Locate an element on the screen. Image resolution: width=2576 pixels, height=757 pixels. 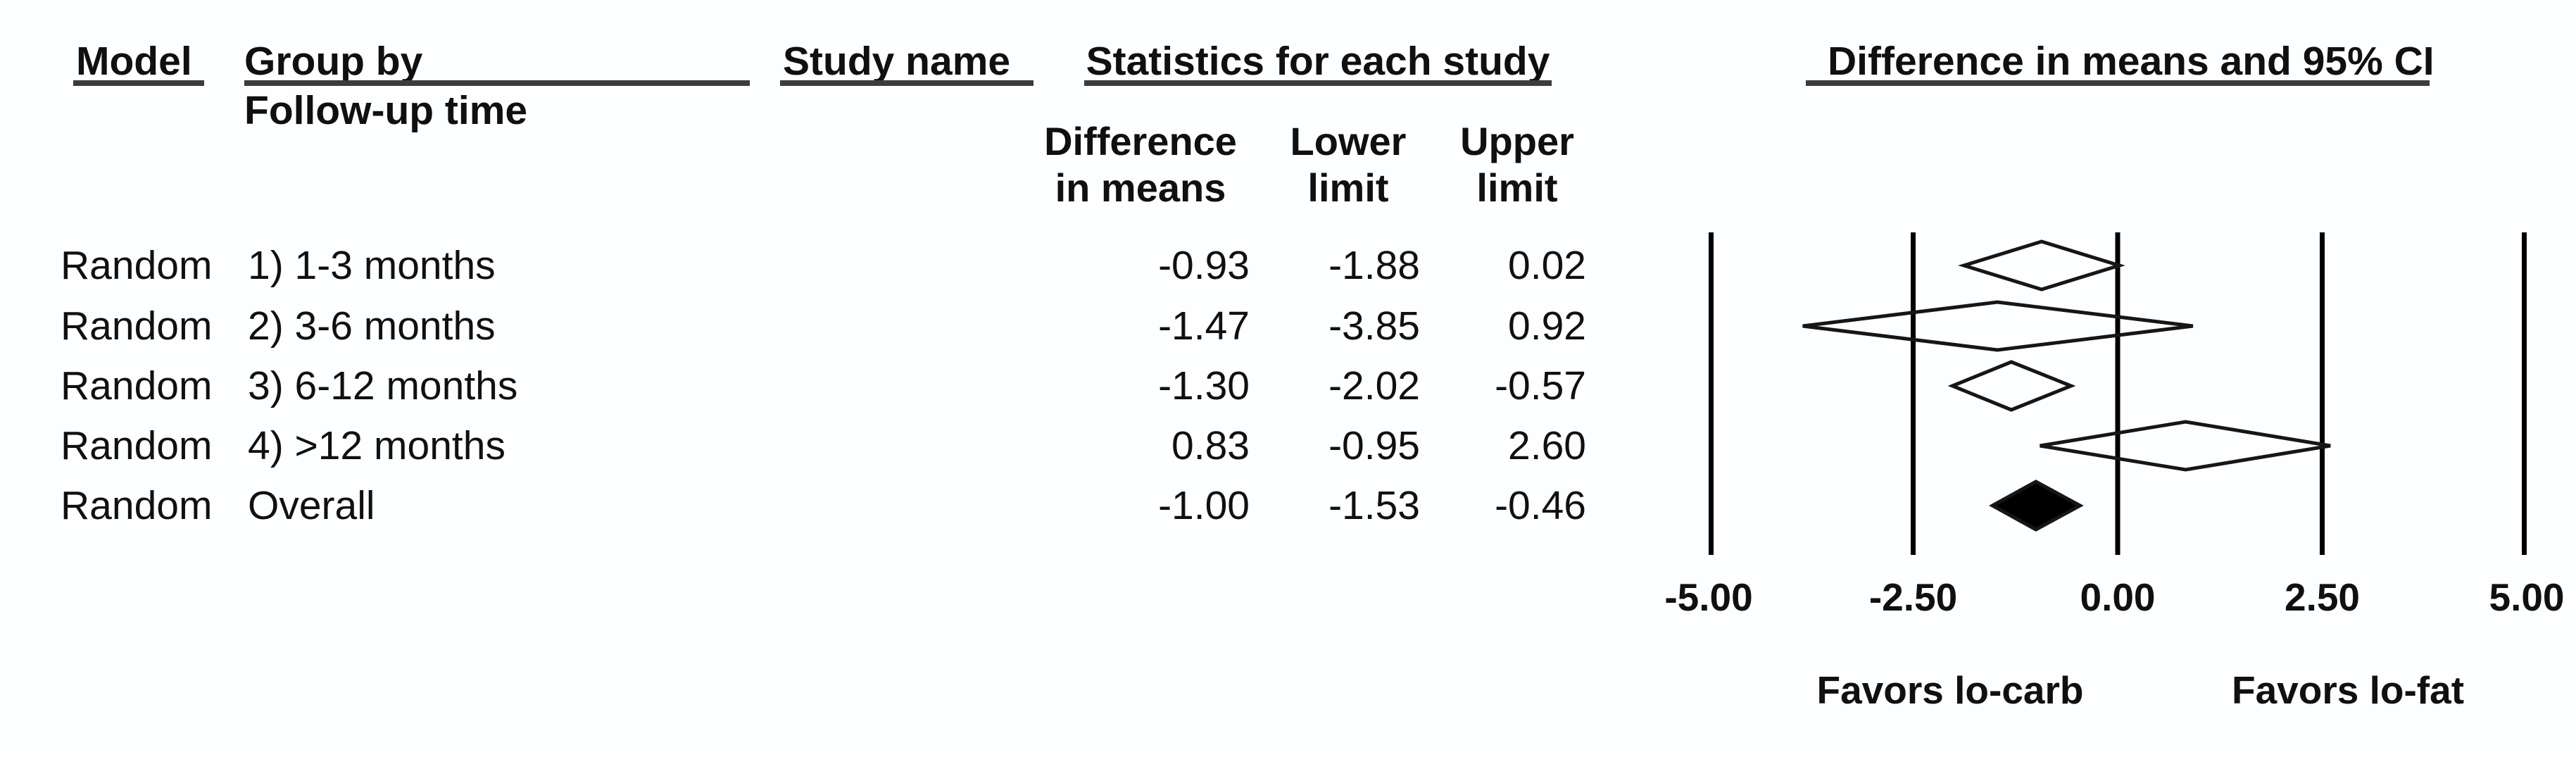
row-upper: -0.46 is located at coordinates (1540, 505).